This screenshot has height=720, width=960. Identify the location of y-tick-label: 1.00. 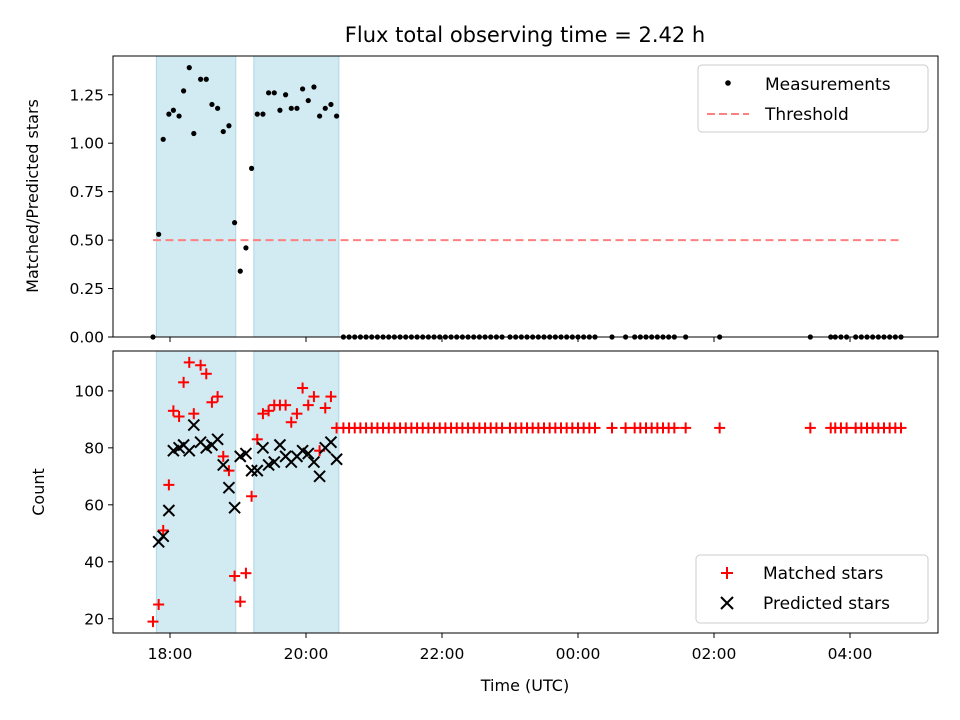
(86, 144).